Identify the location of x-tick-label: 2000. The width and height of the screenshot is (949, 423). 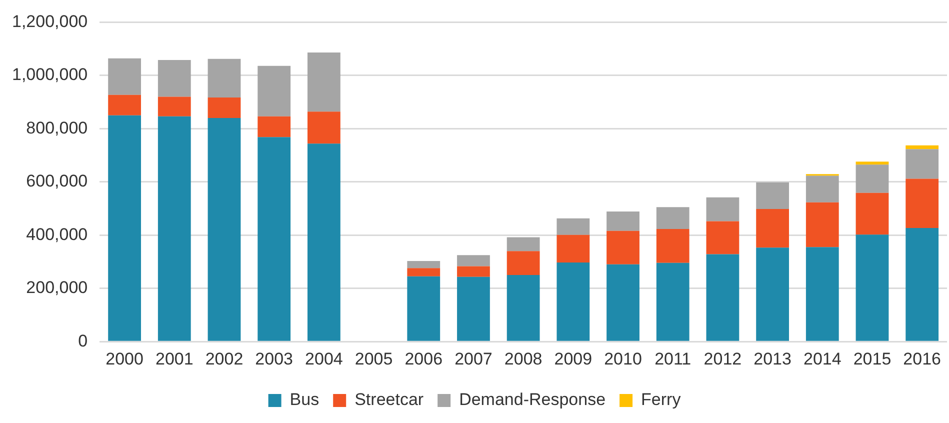
(125, 358).